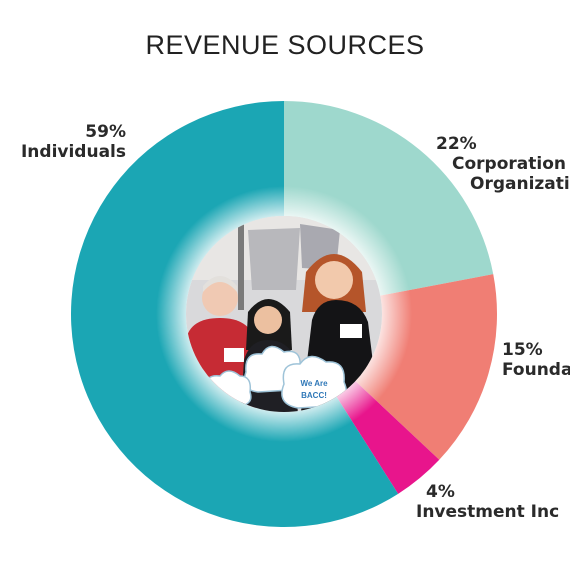 The height and width of the screenshot is (570, 570). Describe the element at coordinates (389, 198) in the screenshot. I see `donut-slice-corporations-organizations` at that location.